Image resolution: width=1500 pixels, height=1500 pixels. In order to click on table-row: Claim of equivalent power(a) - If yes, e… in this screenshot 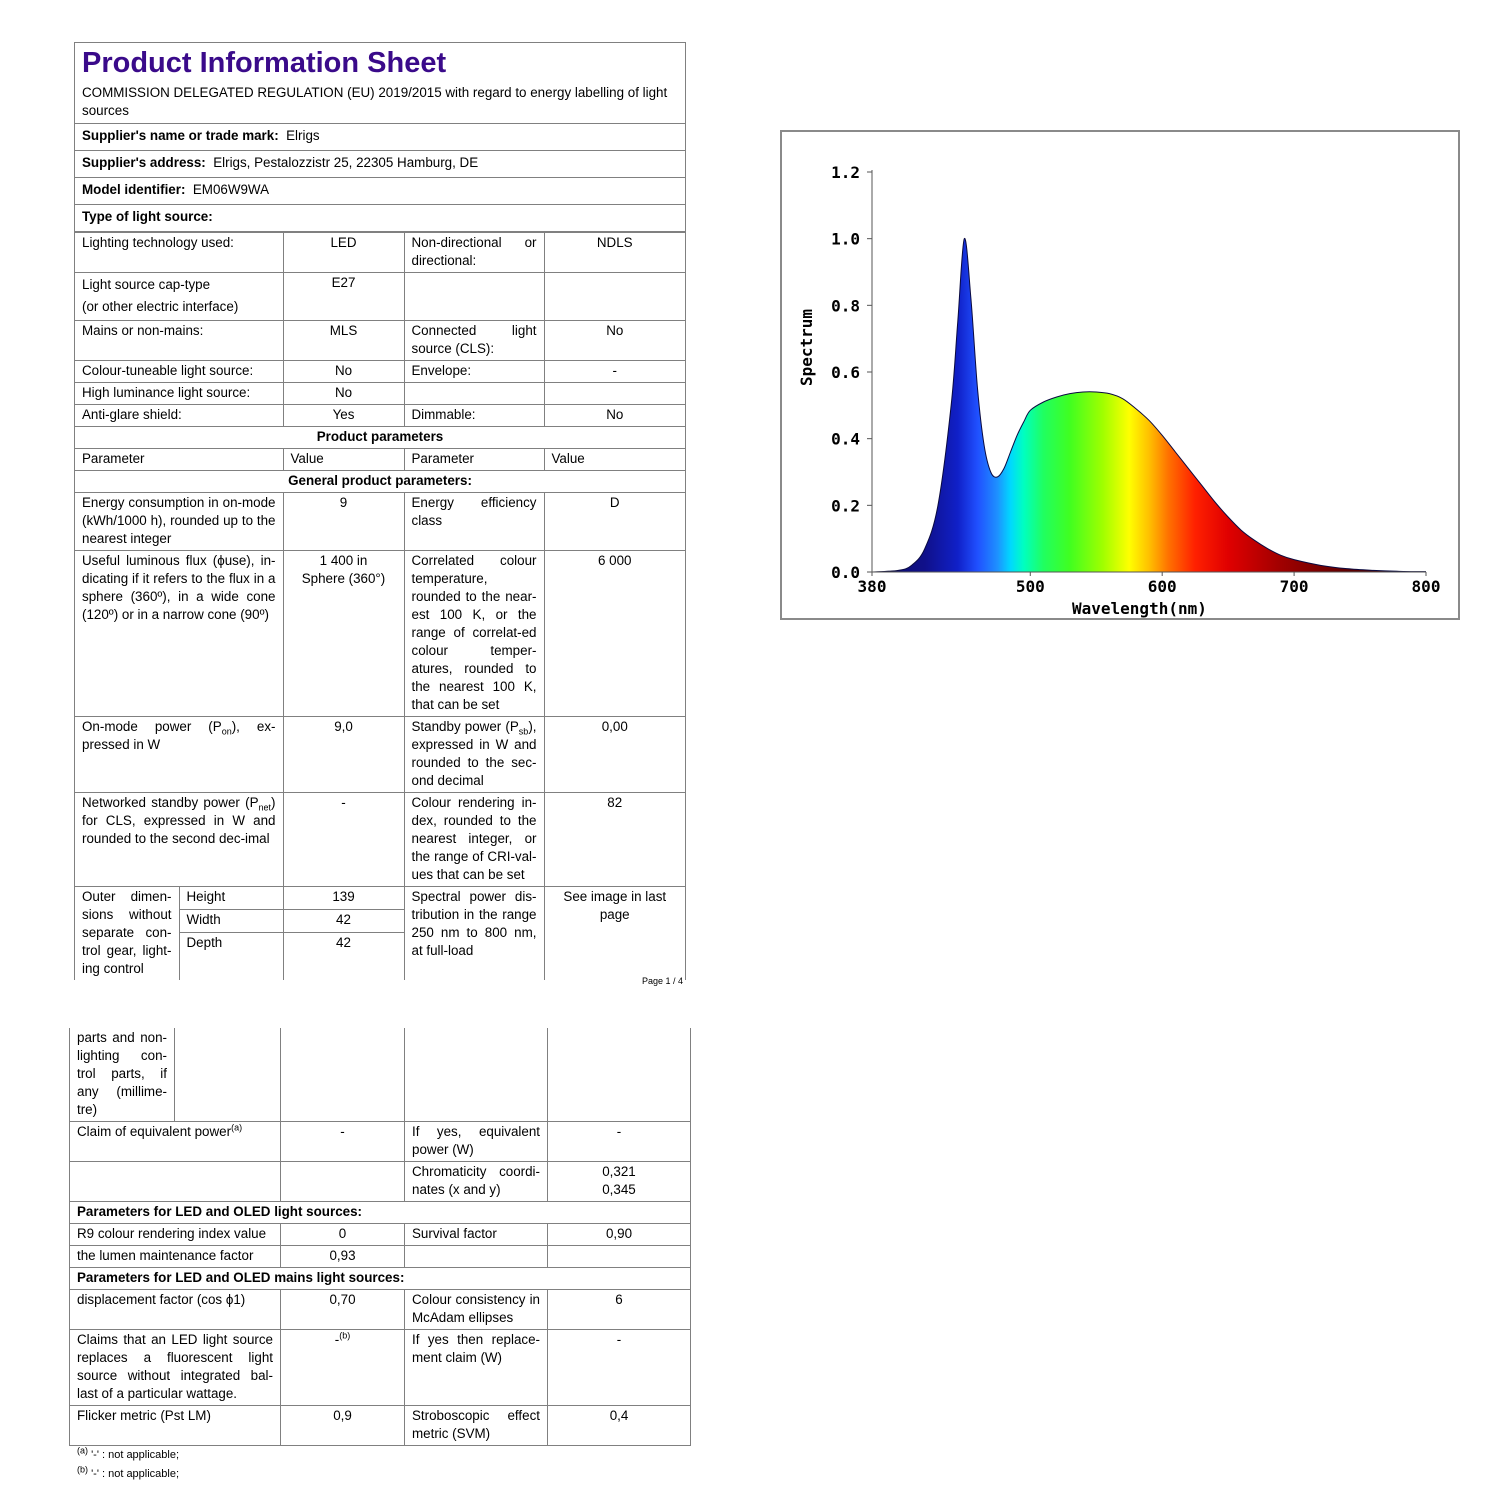, I will do `click(380, 1141)`.